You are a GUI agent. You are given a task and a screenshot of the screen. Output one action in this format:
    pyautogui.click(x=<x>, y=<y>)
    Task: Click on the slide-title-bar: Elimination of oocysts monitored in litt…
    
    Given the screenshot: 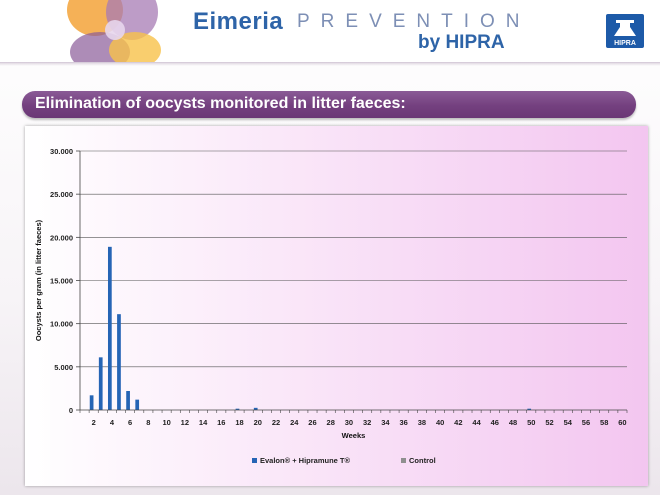 What is the action you would take?
    pyautogui.click(x=329, y=104)
    